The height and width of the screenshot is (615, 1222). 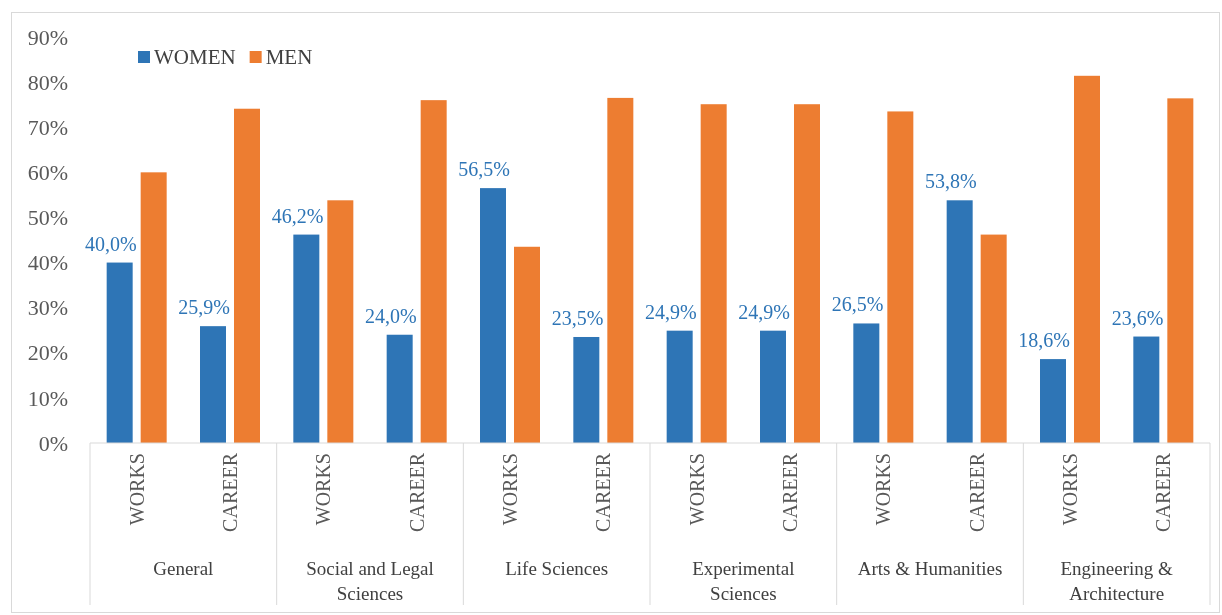 What do you see at coordinates (557, 568) in the screenshot?
I see `text: Life Sciences` at bounding box center [557, 568].